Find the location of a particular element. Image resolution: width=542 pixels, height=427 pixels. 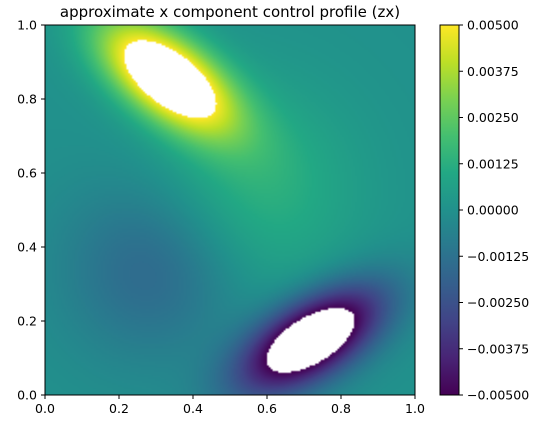

y-tick-label: 0.6 is located at coordinates (27, 173).